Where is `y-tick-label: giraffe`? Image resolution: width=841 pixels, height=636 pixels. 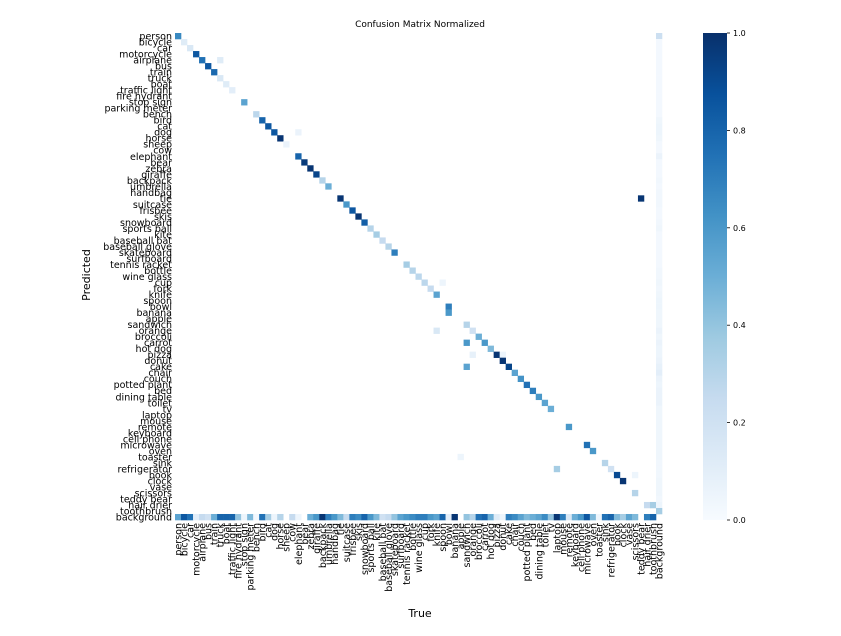 y-tick-label: giraffe is located at coordinates (156, 175).